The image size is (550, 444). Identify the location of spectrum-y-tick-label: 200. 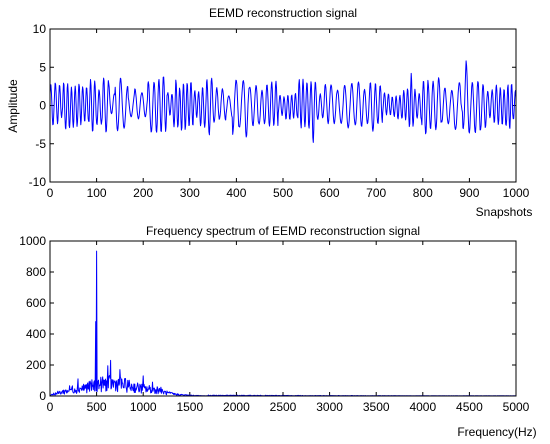
(36, 365).